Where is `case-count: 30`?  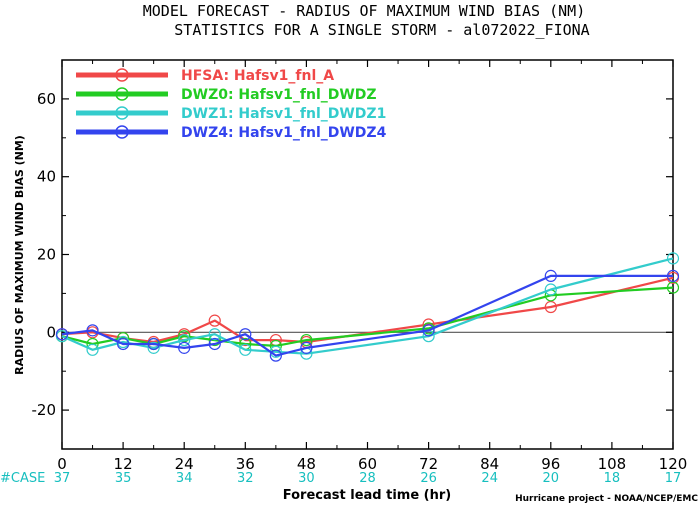
case-count: 30 is located at coordinates (306, 478).